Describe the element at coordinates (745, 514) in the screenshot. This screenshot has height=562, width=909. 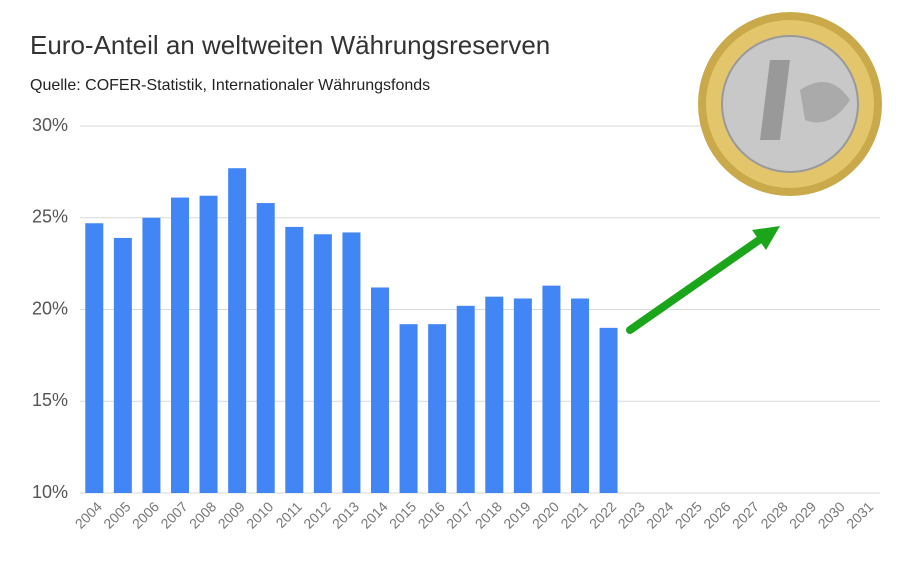
I see `x-tick-label: 2027` at that location.